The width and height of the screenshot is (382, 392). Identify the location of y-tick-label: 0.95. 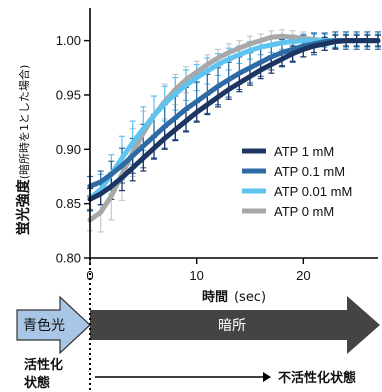
(68, 94).